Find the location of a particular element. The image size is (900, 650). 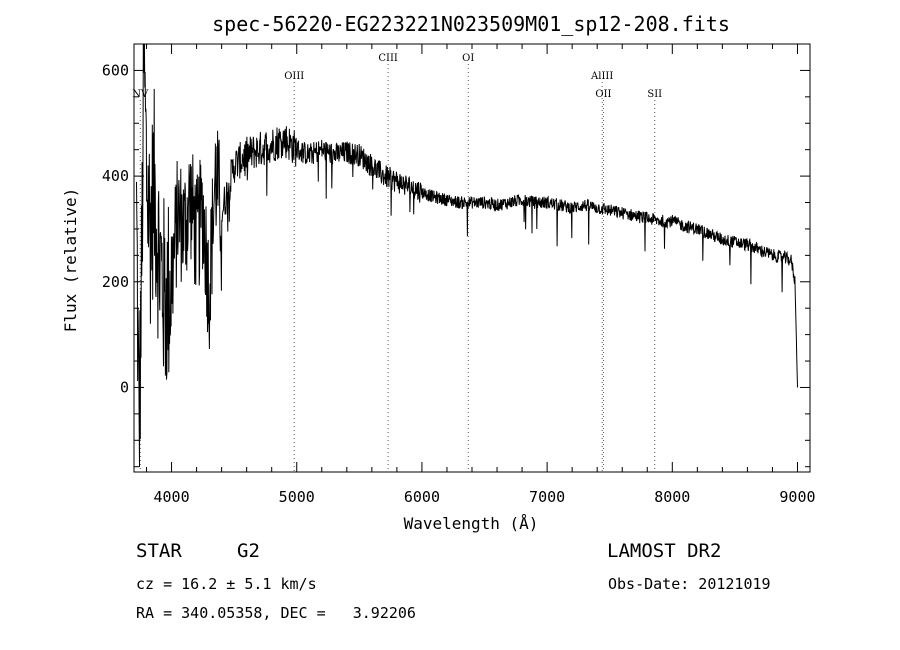

object-class: STAR is located at coordinates (159, 551).